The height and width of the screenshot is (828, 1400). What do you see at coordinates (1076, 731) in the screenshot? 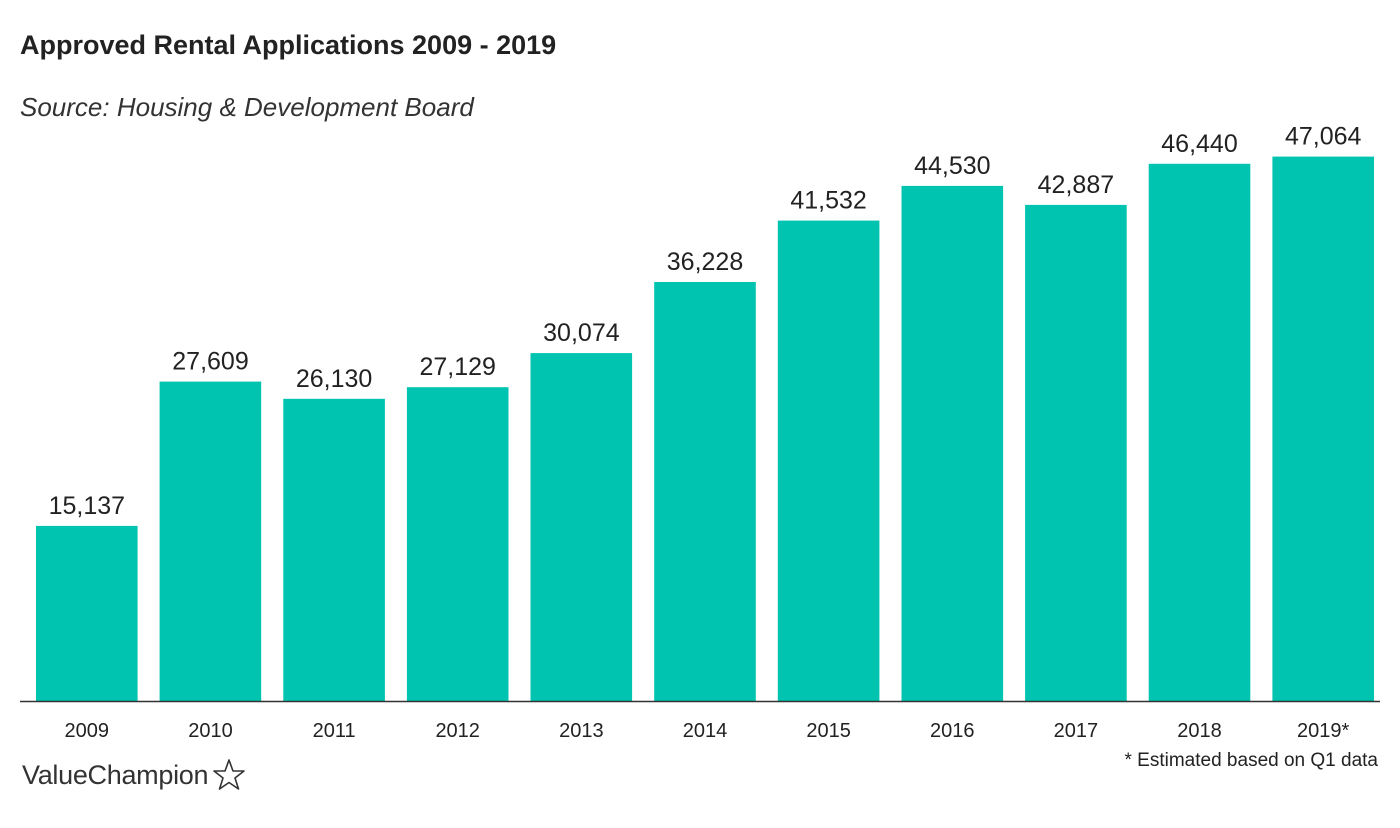
I see `x-tick-label-2017: 2017` at bounding box center [1076, 731].